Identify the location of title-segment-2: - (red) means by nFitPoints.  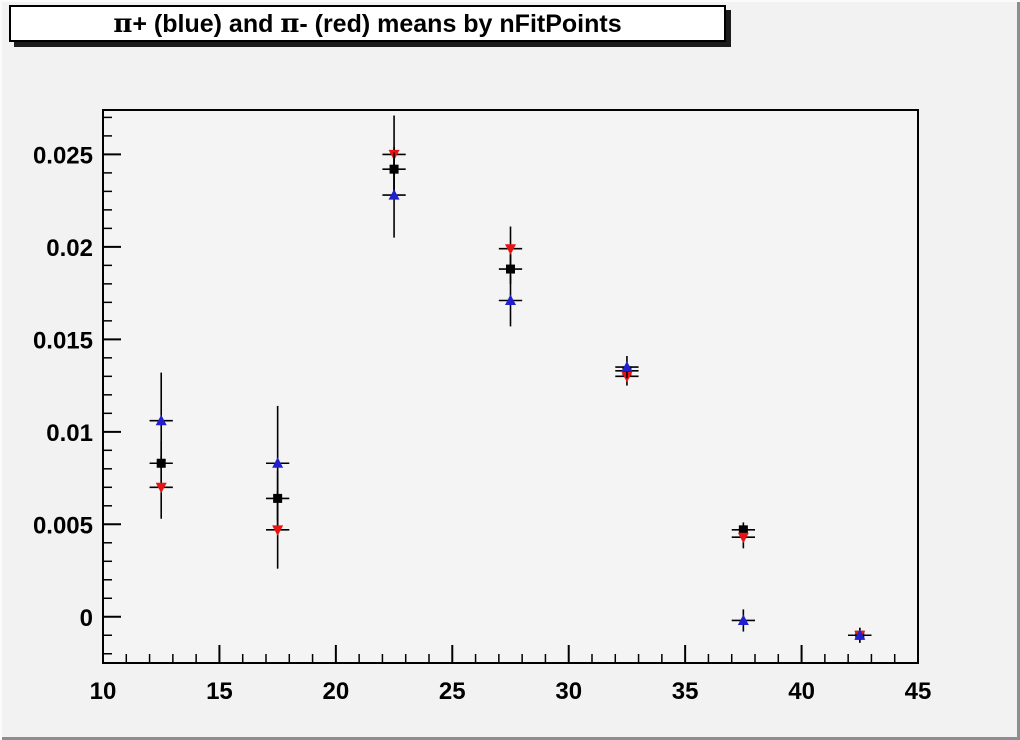
(460, 23).